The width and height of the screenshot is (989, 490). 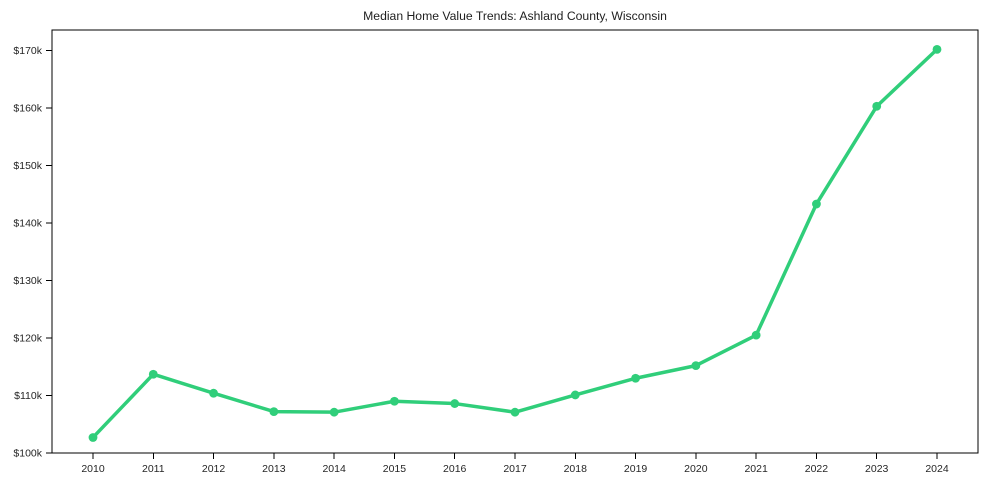 I want to click on x-tick-label: 2018, so click(x=576, y=469).